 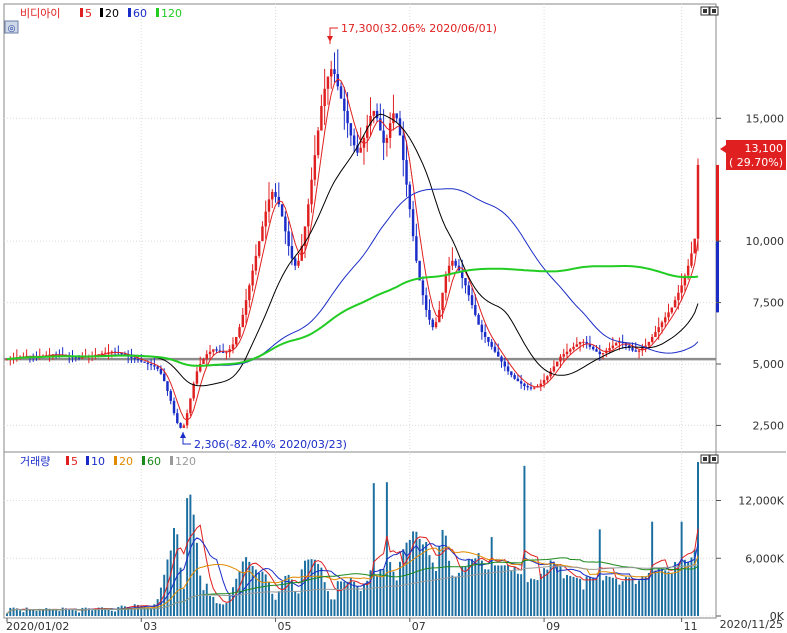 I want to click on price-panel-window-buttons, so click(x=709, y=11).